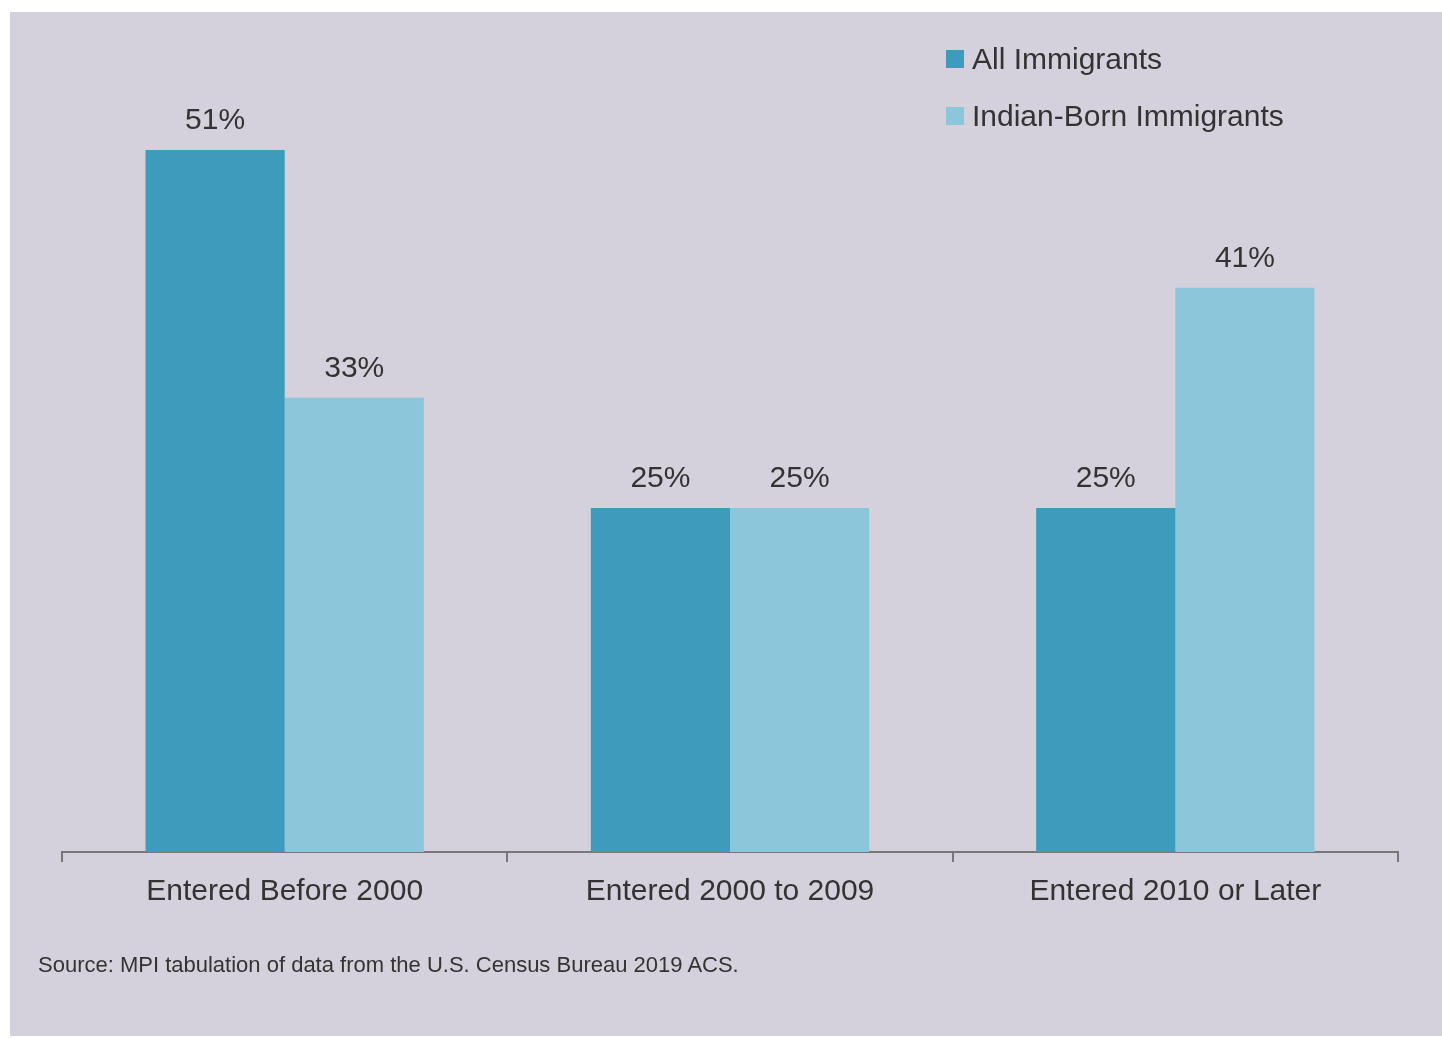 This screenshot has width=1442, height=1038. Describe the element at coordinates (1067, 58) in the screenshot. I see `legend-label: All Immigrants` at that location.